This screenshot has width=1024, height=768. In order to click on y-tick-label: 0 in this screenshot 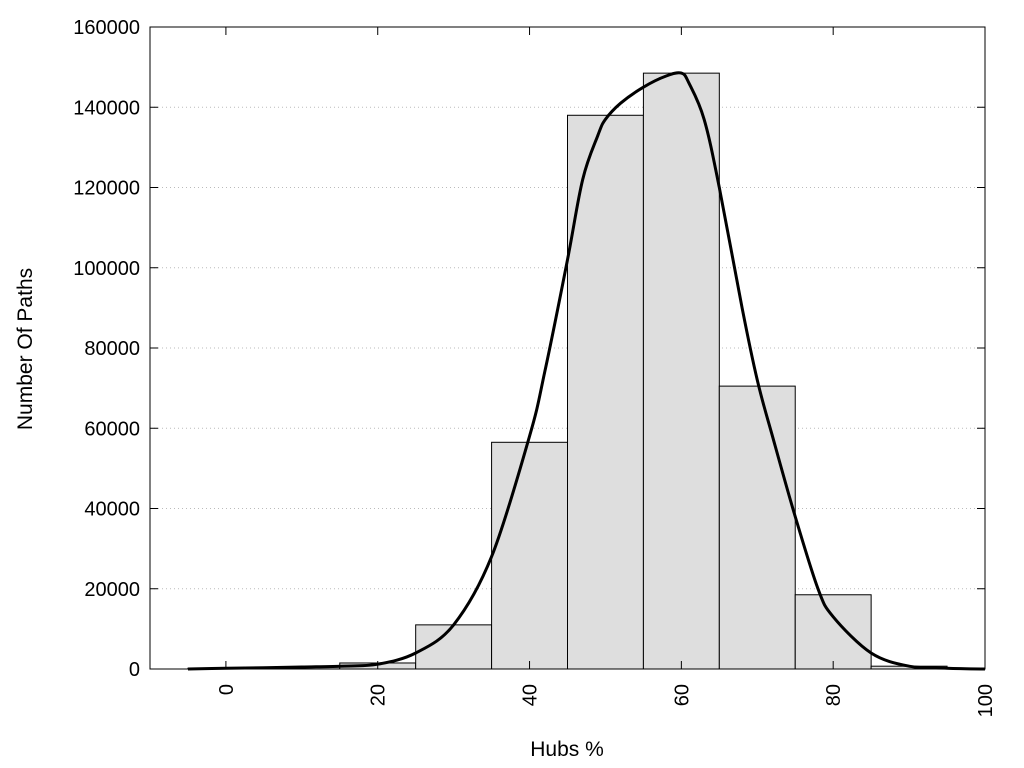, I will do `click(134, 670)`.